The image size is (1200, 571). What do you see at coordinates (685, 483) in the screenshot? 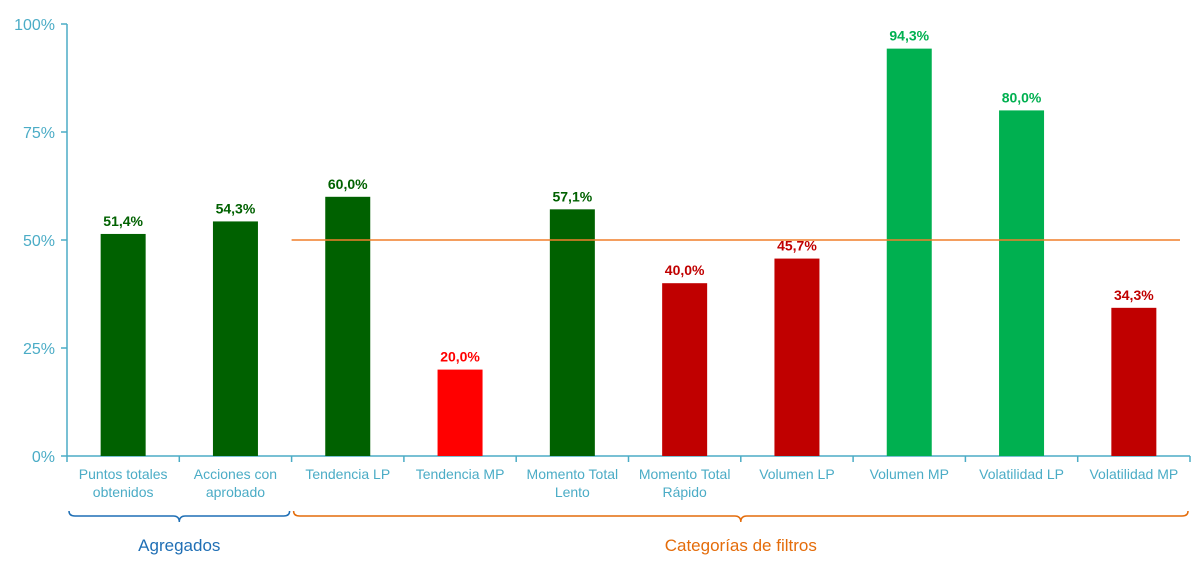
I see `category-label: Momento Total Rápido` at bounding box center [685, 483].